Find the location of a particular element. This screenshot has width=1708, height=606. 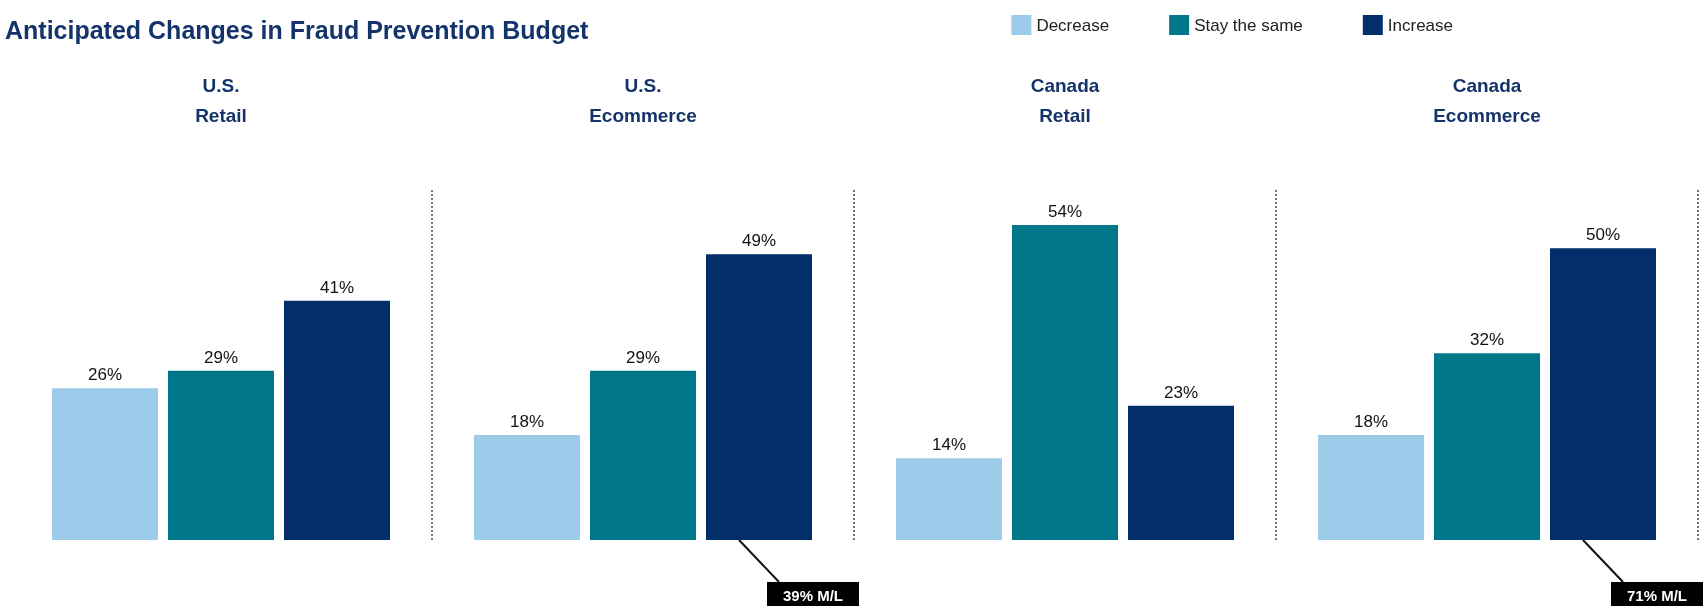

x-tick-label: Canada Retail is located at coordinates (1065, 100).